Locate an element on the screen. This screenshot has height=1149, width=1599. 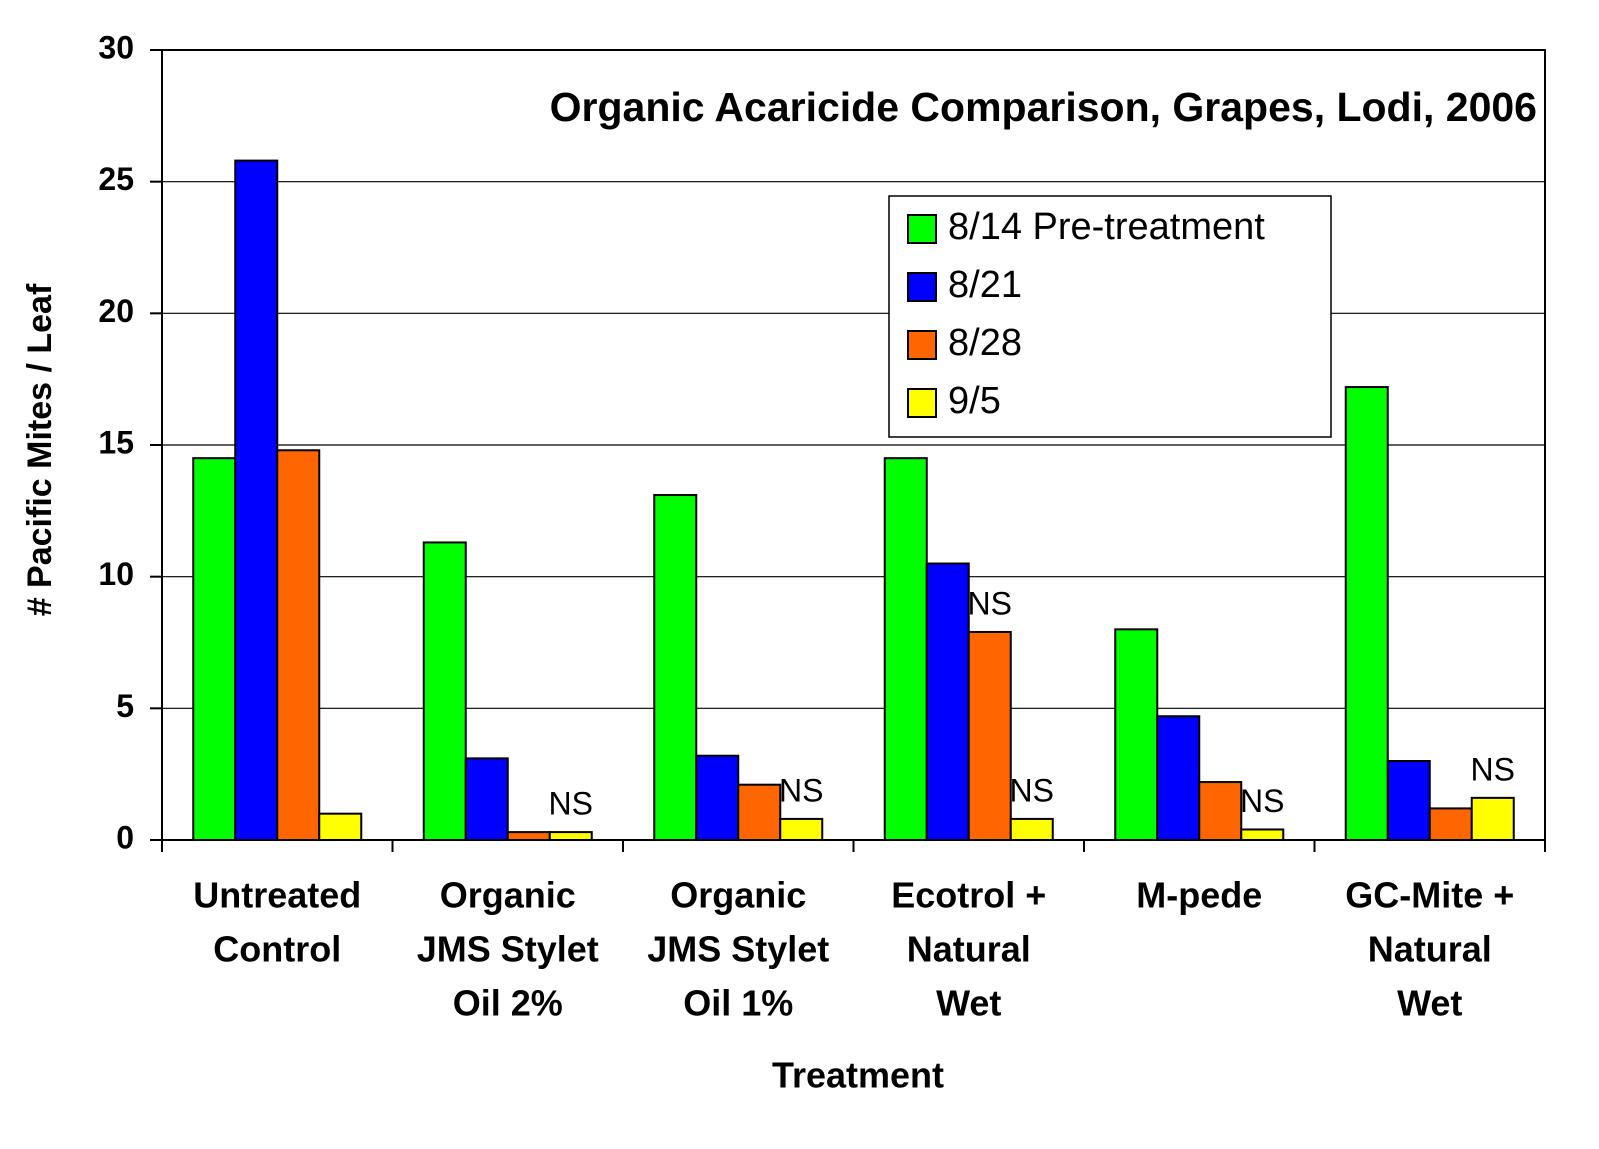
y-tick-label: 30 is located at coordinates (116, 47).